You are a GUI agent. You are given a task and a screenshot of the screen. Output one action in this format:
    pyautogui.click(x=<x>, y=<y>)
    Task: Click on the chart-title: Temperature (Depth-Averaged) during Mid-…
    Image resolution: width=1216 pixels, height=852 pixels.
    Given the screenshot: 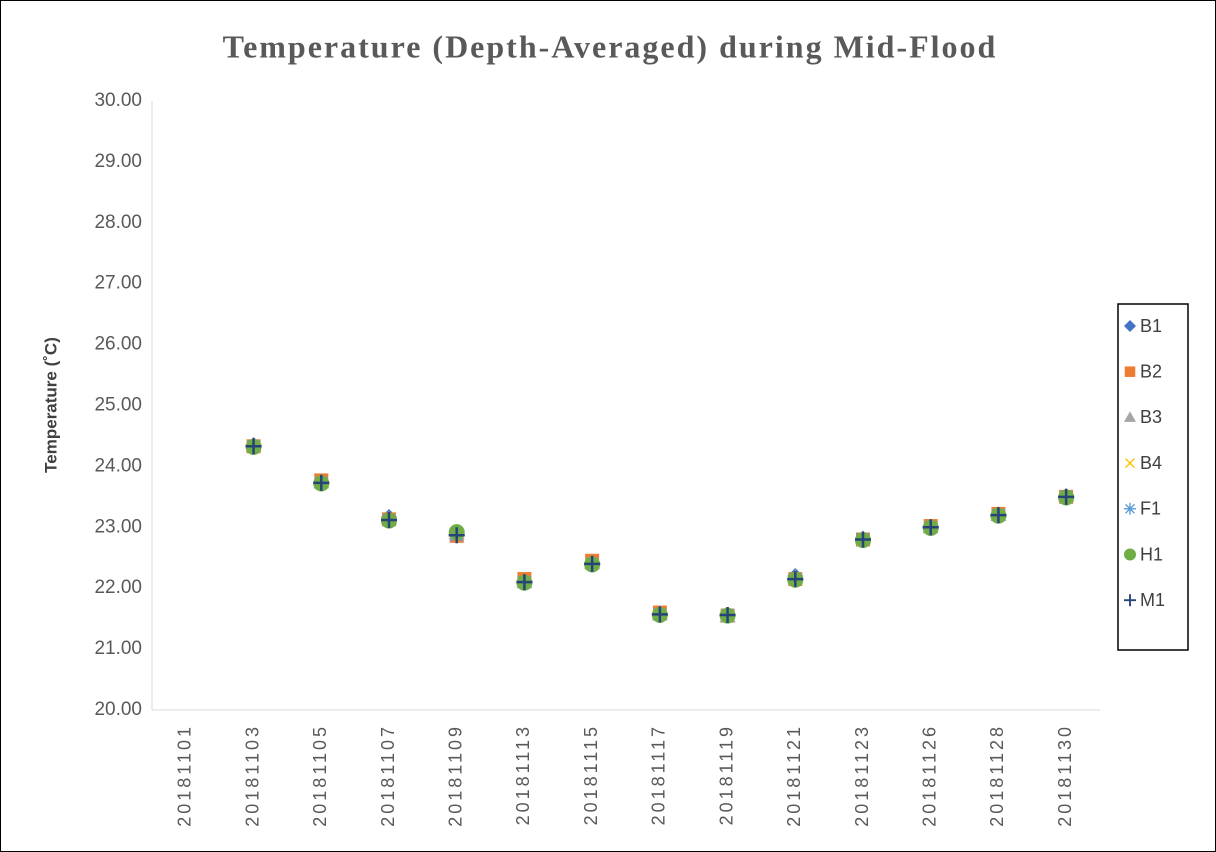 What is the action you would take?
    pyautogui.click(x=610, y=46)
    